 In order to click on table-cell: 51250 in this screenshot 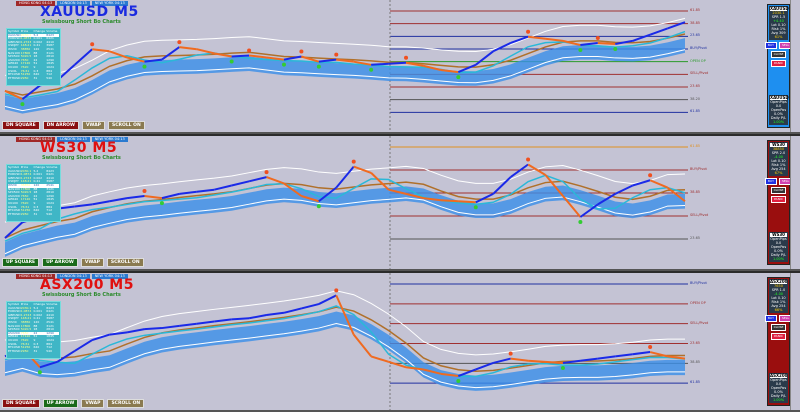, I will do `click(25, 347)`.